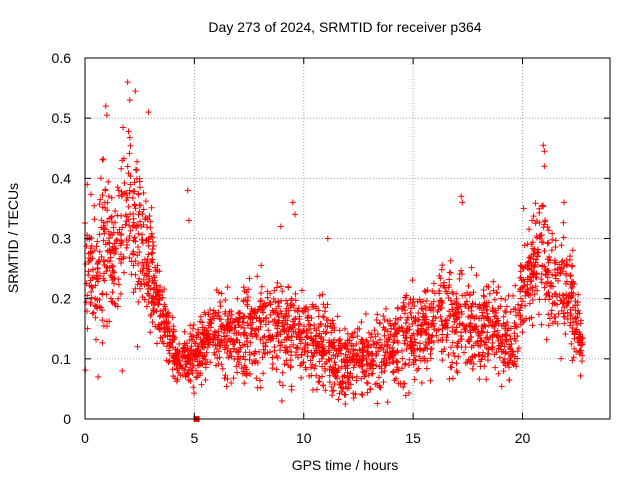  Describe the element at coordinates (62, 359) in the screenshot. I see `y-tick-label: 0.1` at that location.